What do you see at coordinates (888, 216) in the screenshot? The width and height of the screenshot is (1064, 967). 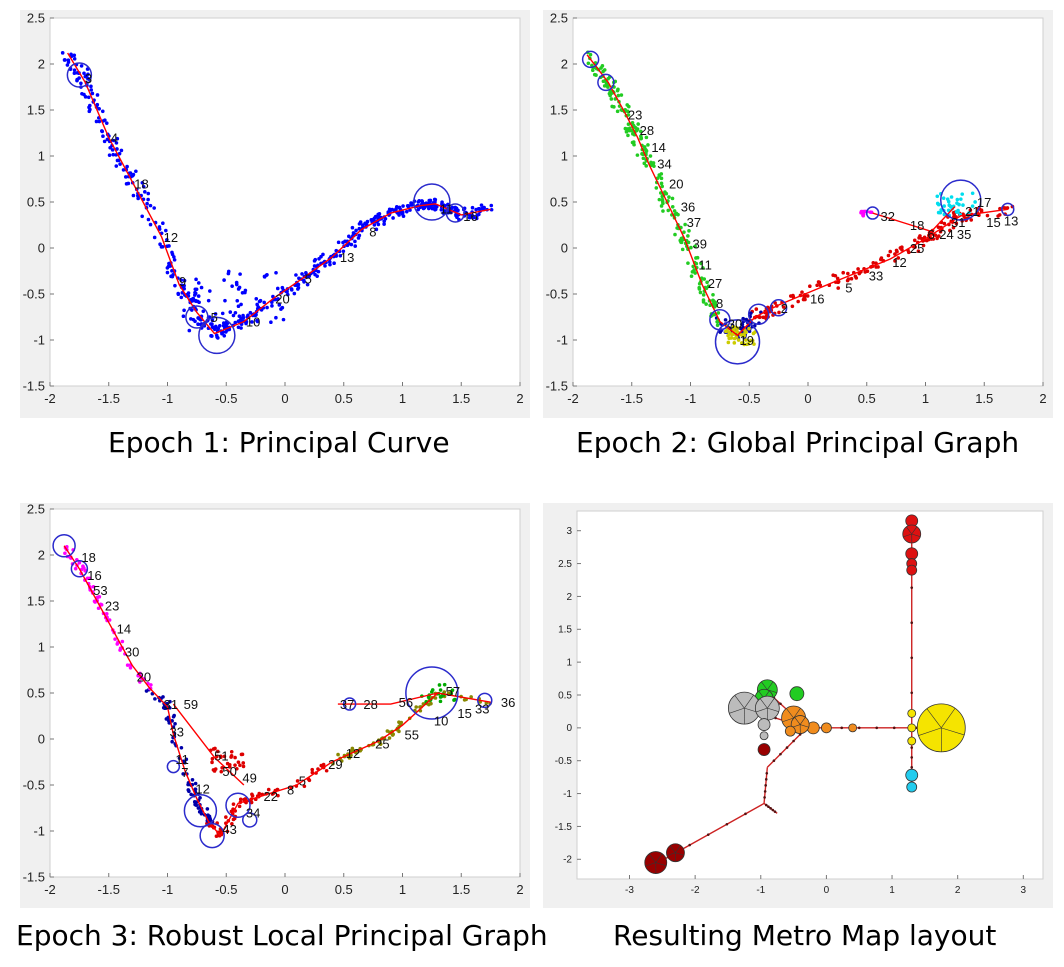 I see `node-label: 32` at bounding box center [888, 216].